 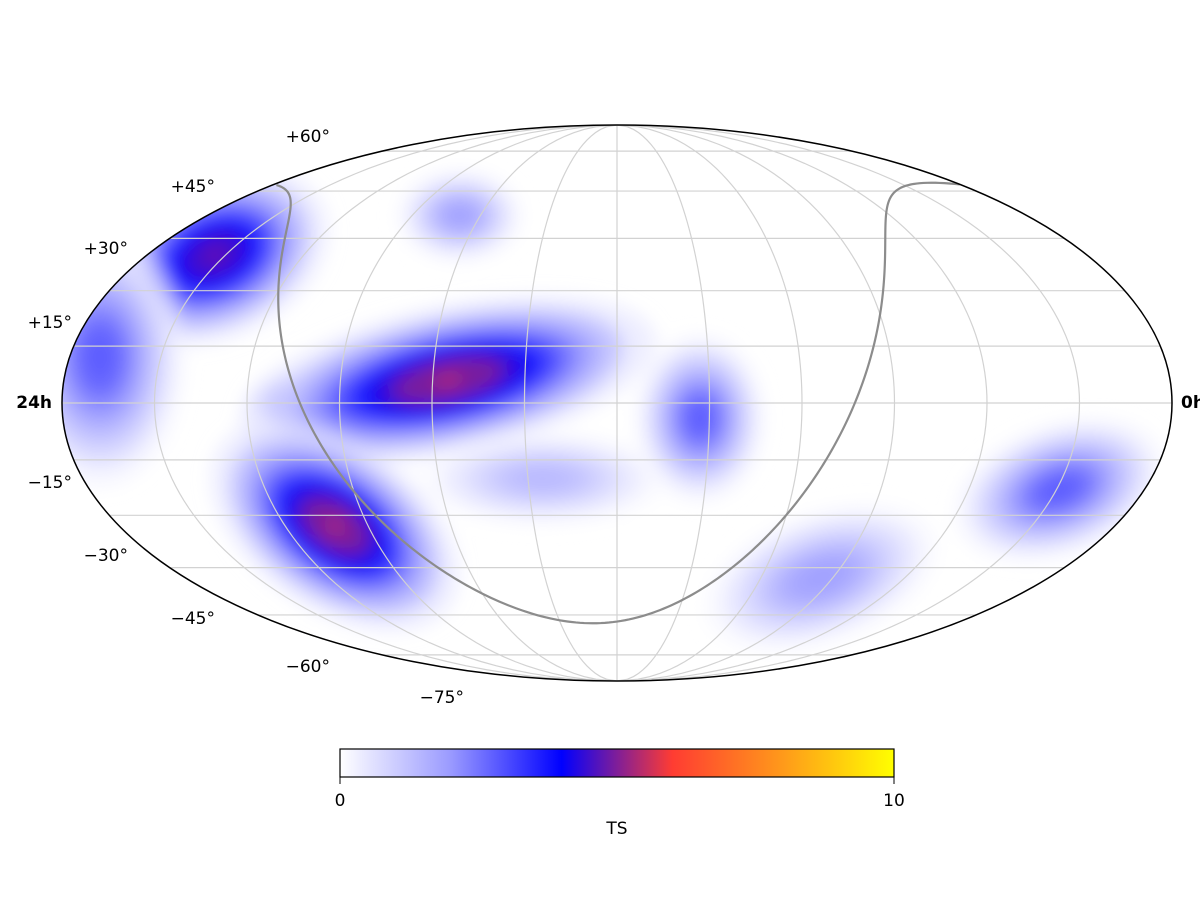 I want to click on colorbar-tick-label: 0, so click(x=340, y=801).